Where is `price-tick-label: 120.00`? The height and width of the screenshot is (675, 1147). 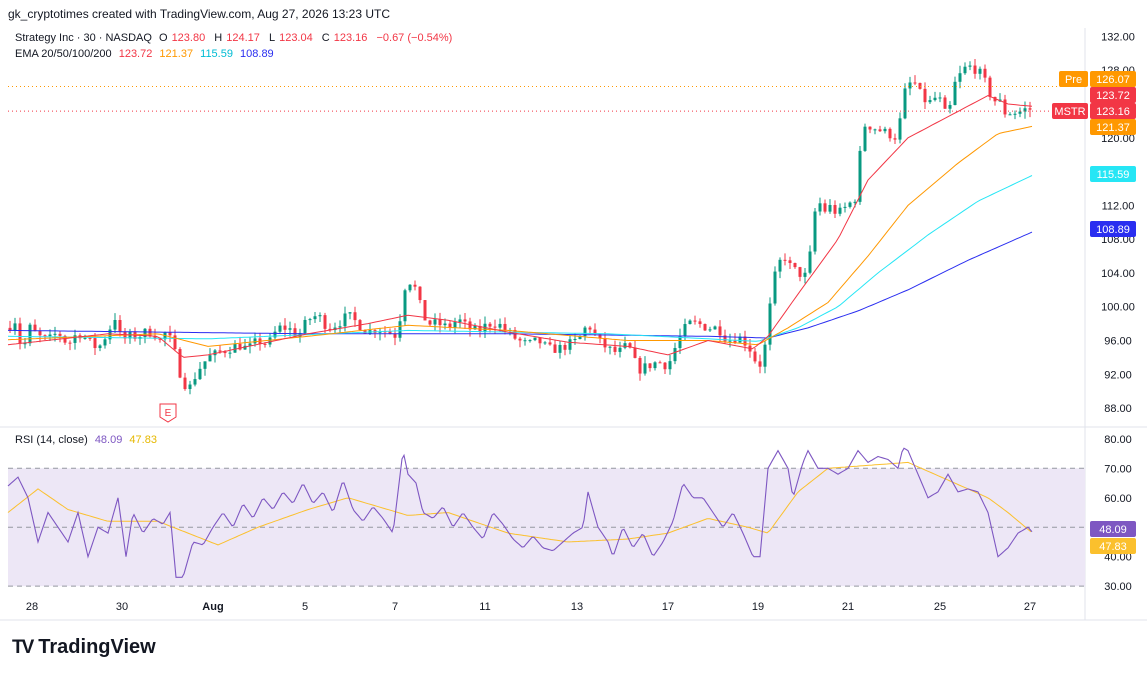 price-tick-label: 120.00 is located at coordinates (1118, 139).